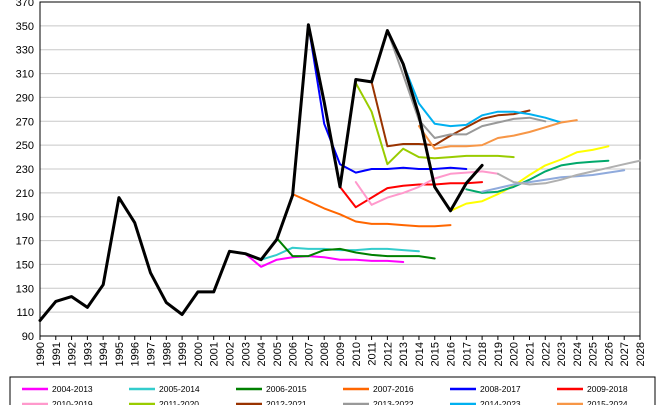 The image size is (665, 405). I want to click on legend-entry-2005-2014: 2005-2014, so click(164, 389).